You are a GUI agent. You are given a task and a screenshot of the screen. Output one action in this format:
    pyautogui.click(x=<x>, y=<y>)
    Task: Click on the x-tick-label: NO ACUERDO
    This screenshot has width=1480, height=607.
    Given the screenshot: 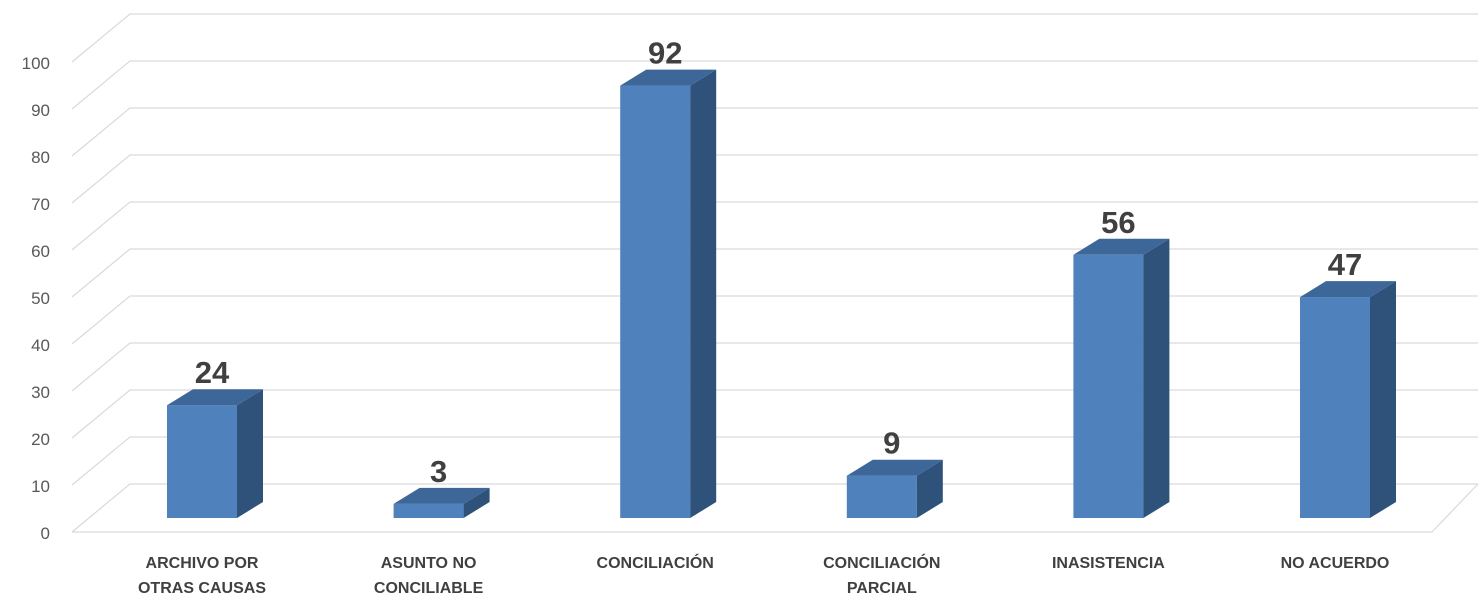 What is the action you would take?
    pyautogui.click(x=1335, y=563)
    